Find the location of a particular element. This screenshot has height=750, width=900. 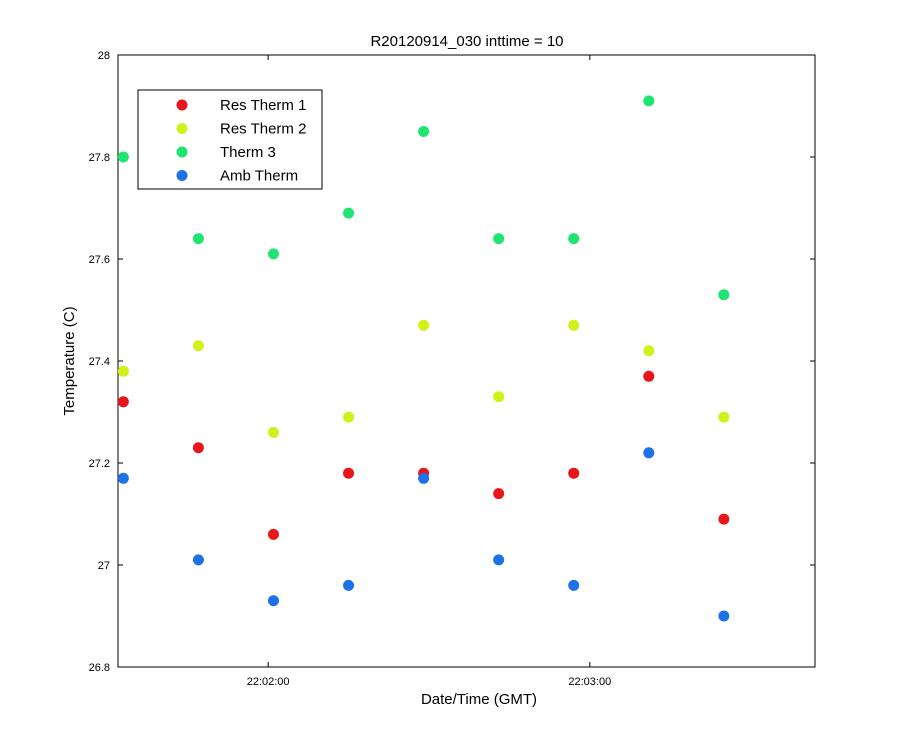

legend: Res Therm 1 Res Therm 2 Therm 3 Amb Therm is located at coordinates (230, 139).